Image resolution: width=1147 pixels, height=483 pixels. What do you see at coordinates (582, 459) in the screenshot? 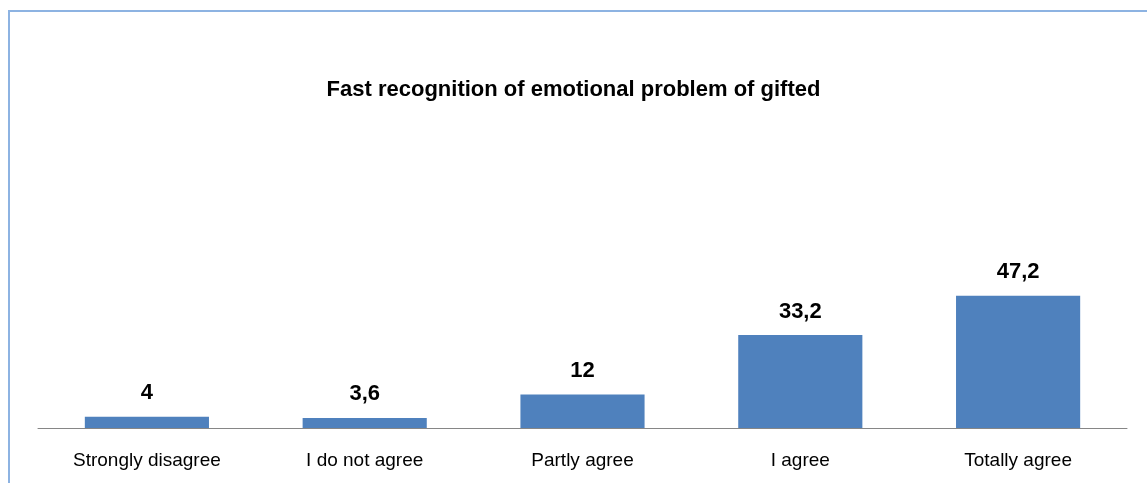
I see `x-tick-label: Partly agree` at bounding box center [582, 459].